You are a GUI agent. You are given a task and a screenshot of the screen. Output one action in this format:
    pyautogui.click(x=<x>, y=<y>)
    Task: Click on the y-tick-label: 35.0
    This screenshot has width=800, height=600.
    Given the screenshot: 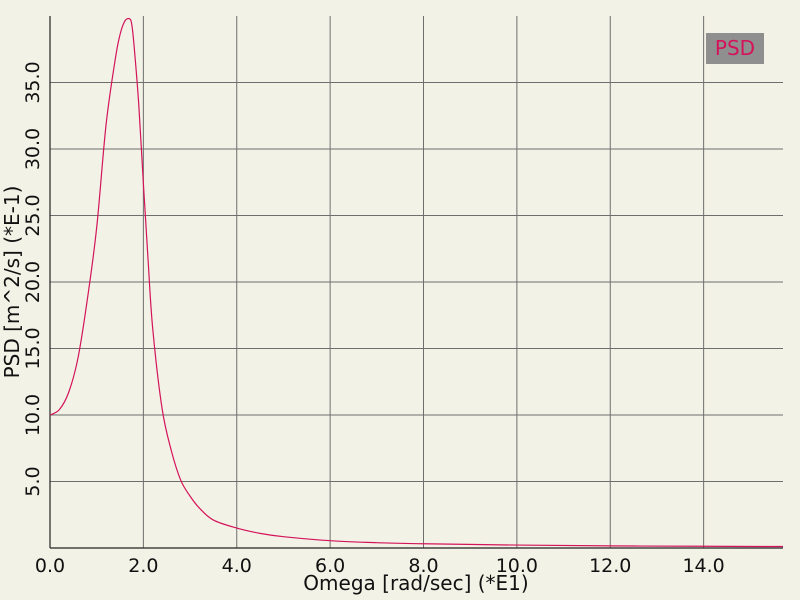 What is the action you would take?
    pyautogui.click(x=33, y=82)
    